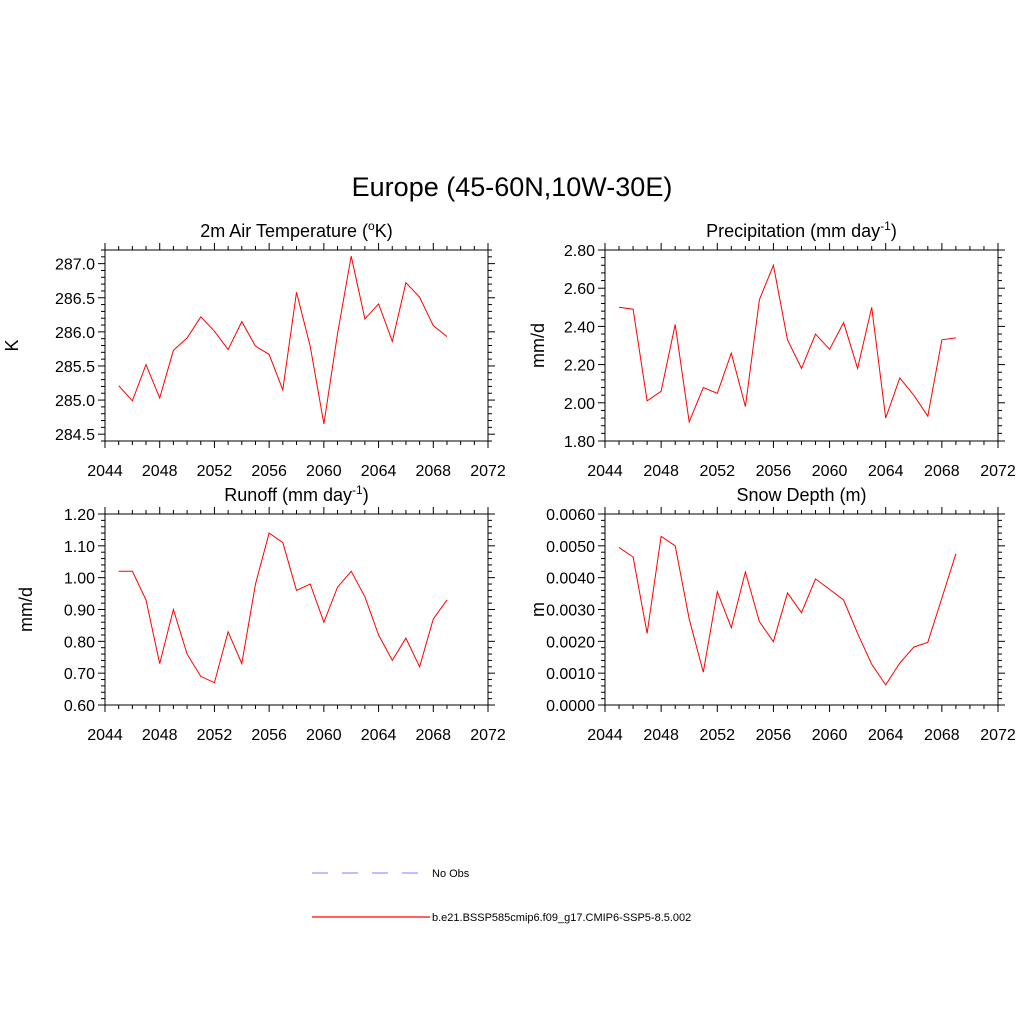 The image size is (1024, 1024). I want to click on temperature-y-axis-label: K, so click(12, 345).